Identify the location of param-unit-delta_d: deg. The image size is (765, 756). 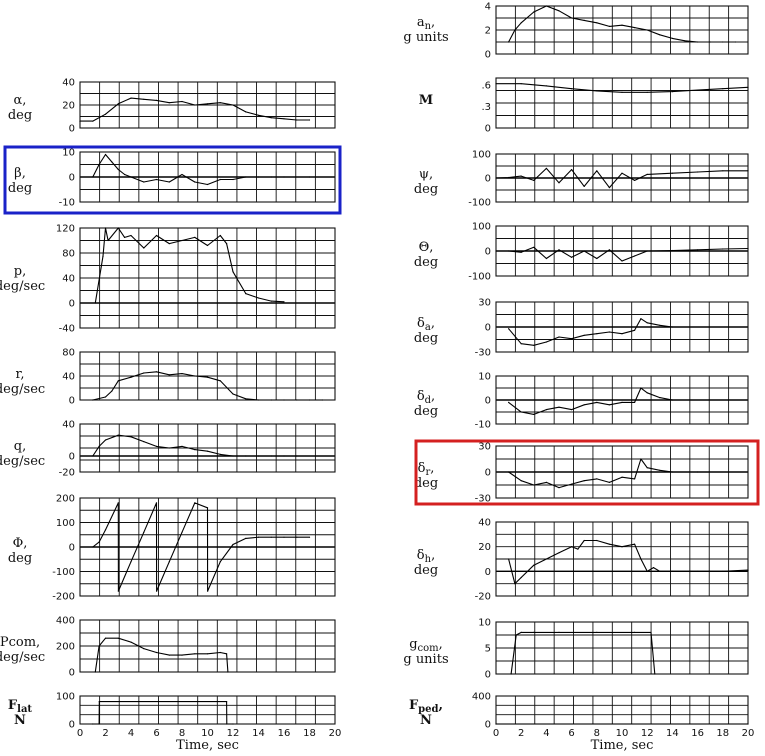
(426, 411).